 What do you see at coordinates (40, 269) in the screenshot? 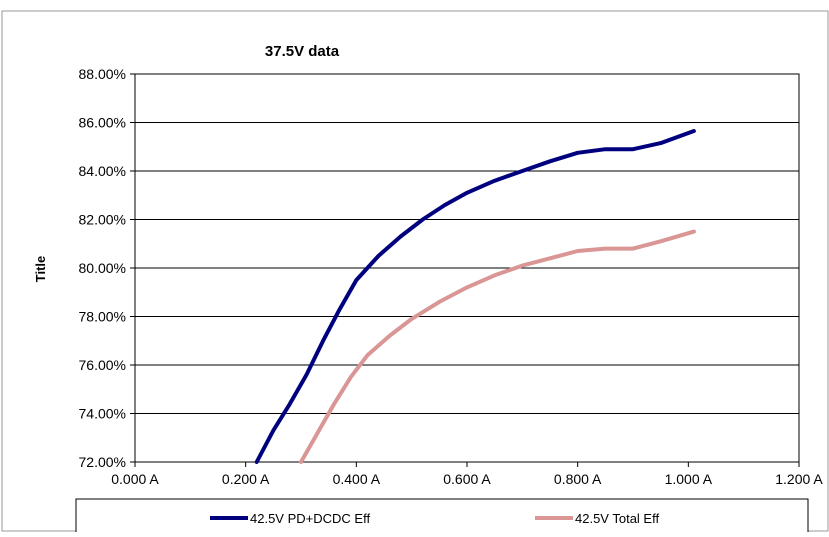
I see `y-axis-label: Title` at bounding box center [40, 269].